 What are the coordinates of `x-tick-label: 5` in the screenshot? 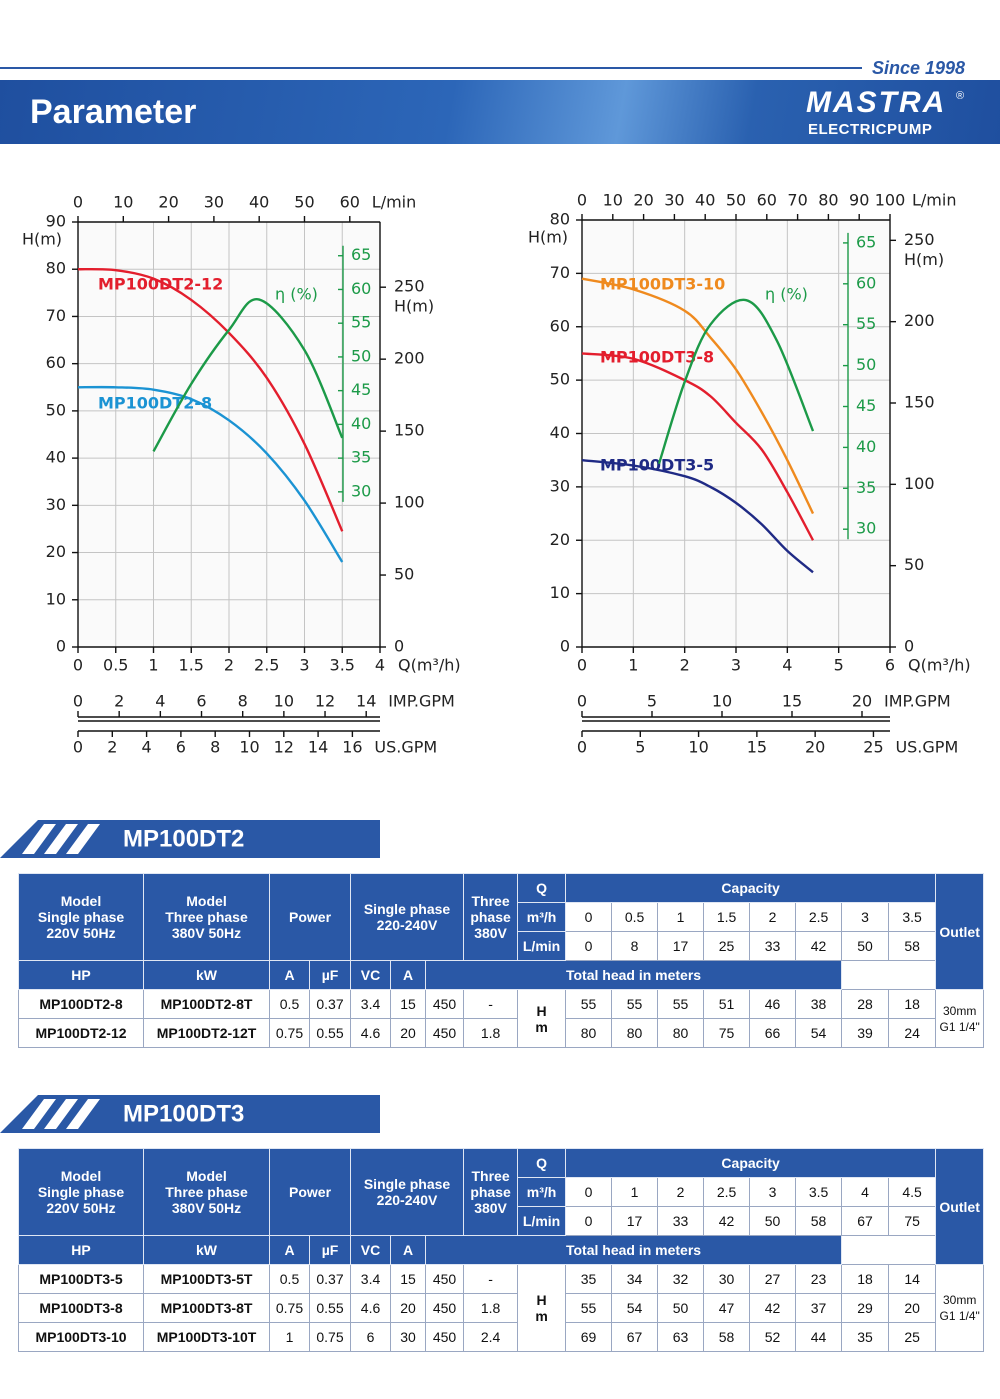 It's located at (839, 665).